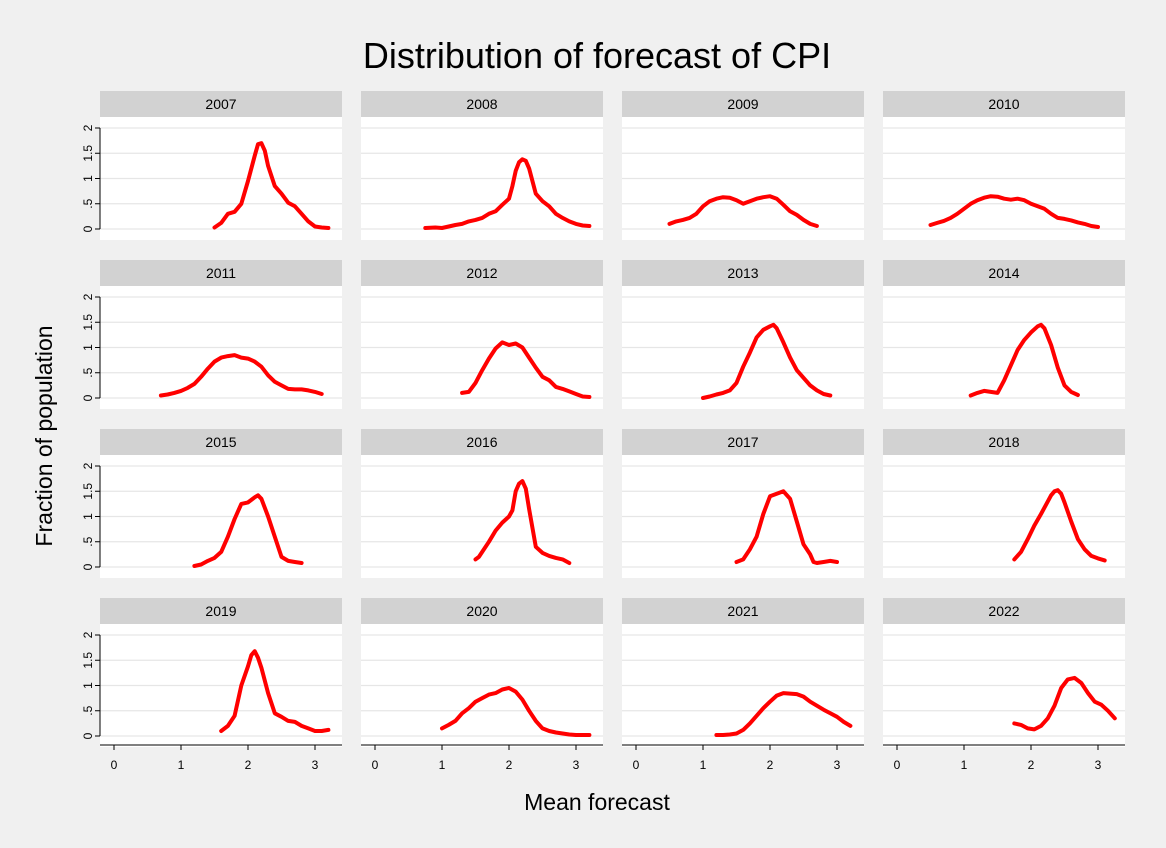  What do you see at coordinates (597, 802) in the screenshot?
I see `x-axis-title: Mean forecast` at bounding box center [597, 802].